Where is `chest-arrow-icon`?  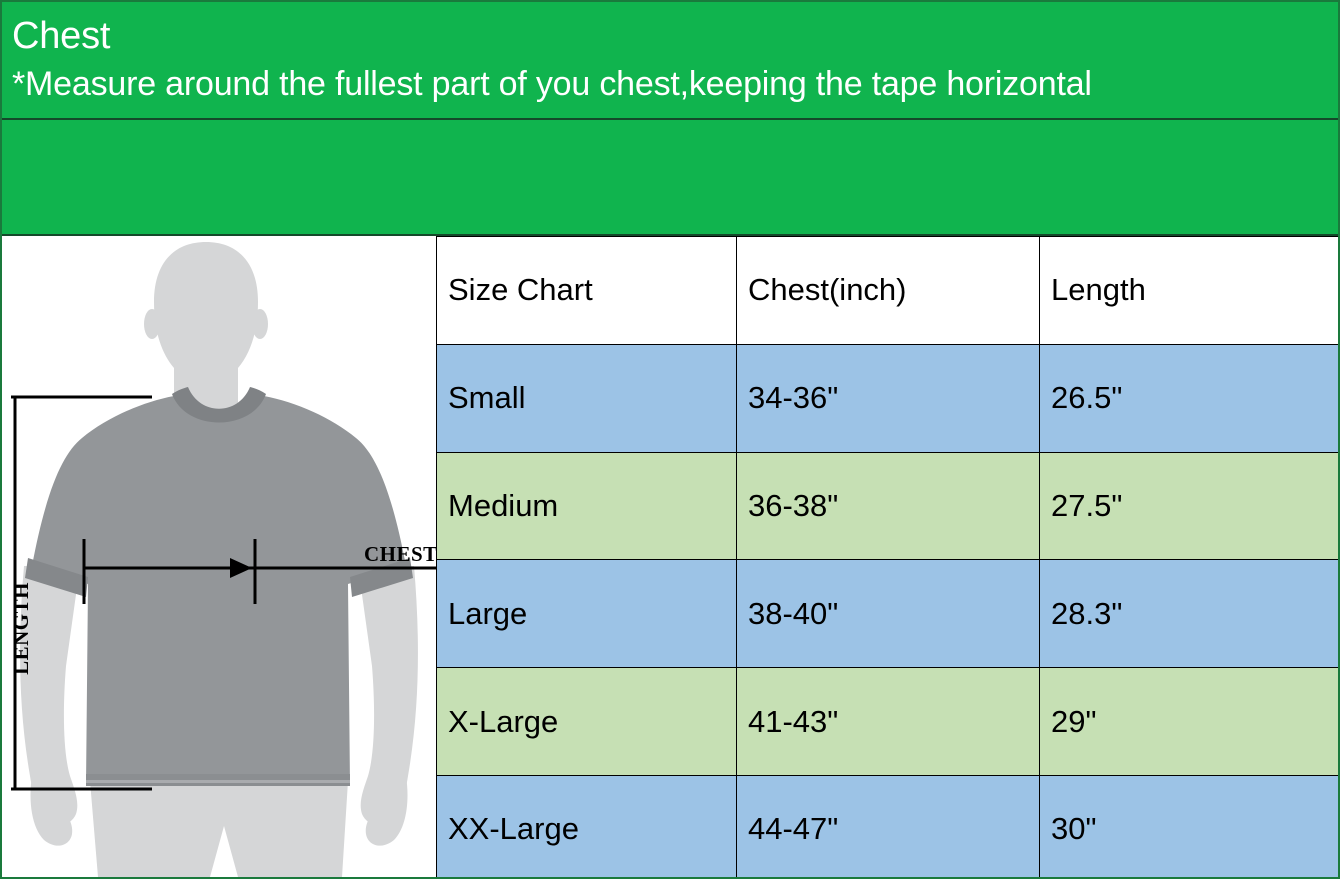 chest-arrow-icon is located at coordinates (241, 568).